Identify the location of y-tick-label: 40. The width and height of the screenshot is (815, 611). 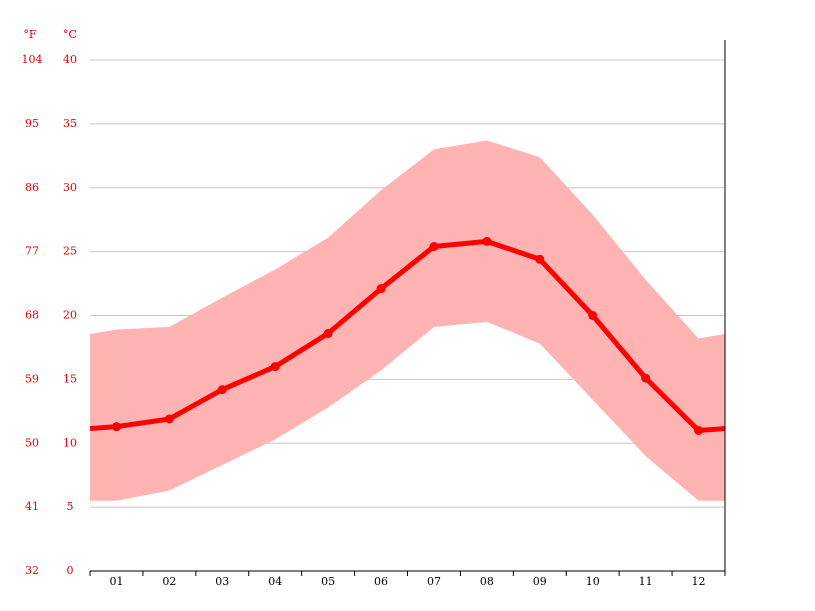
(70, 59).